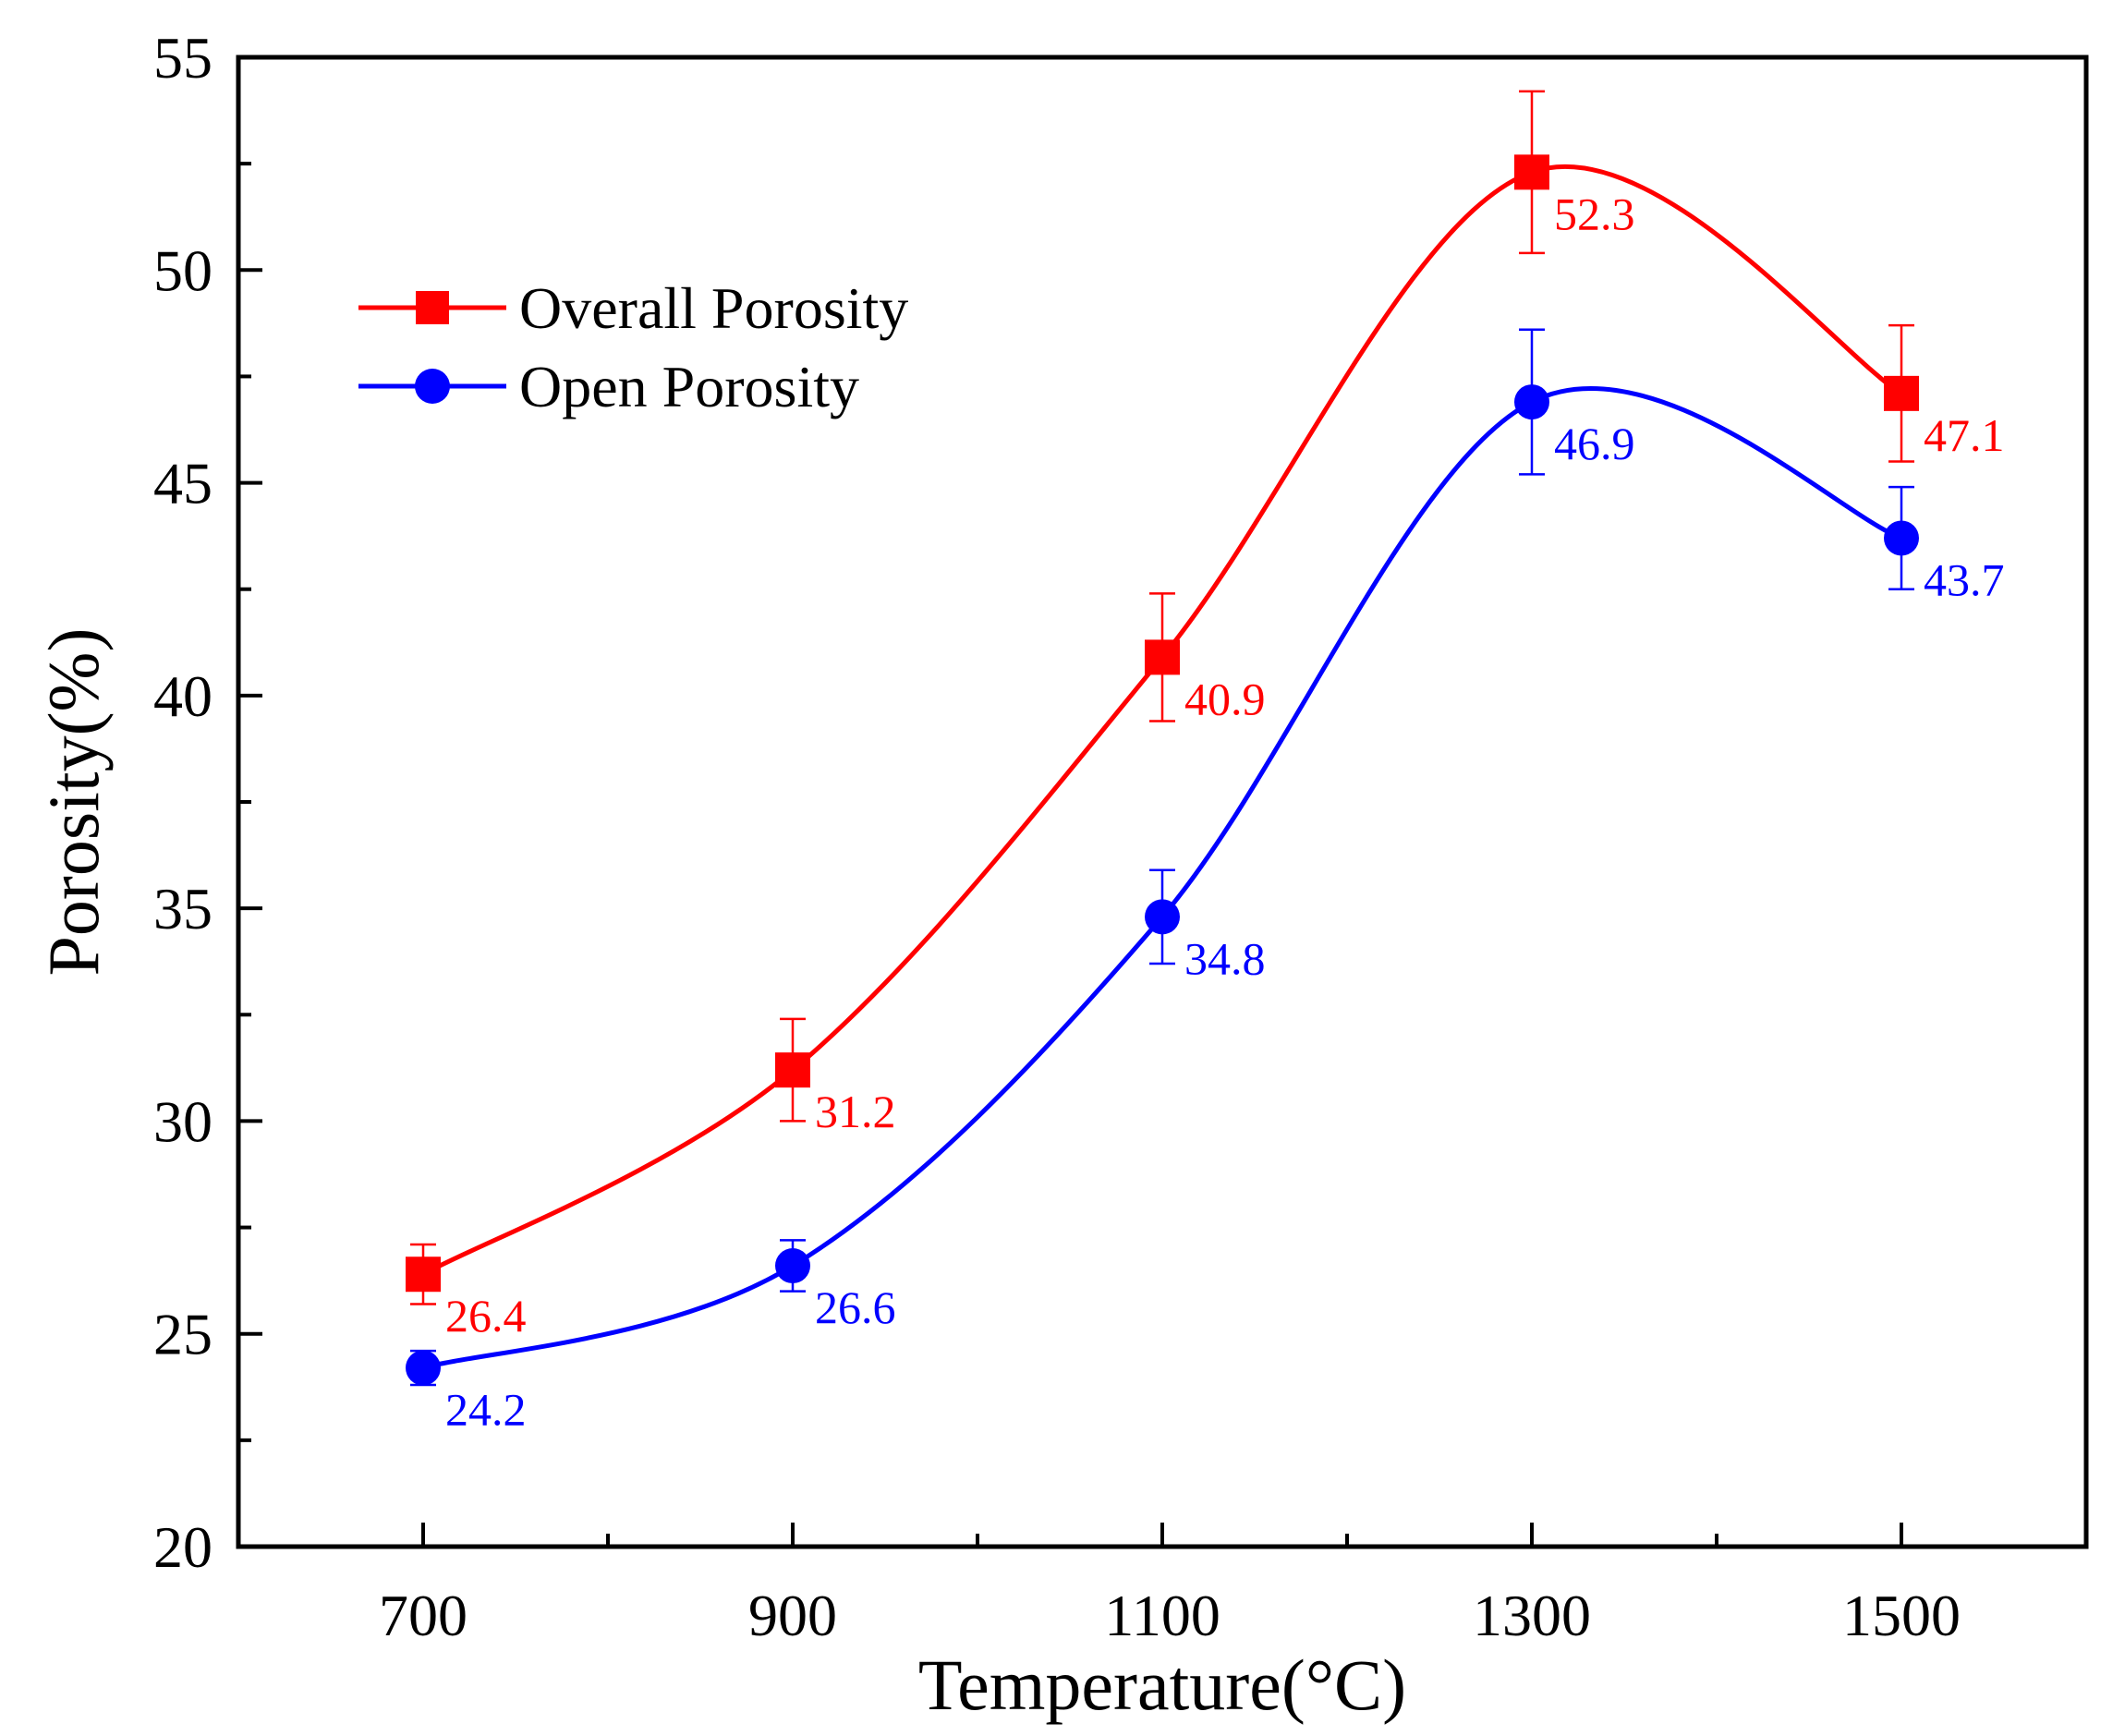 The width and height of the screenshot is (2125, 1736). Describe the element at coordinates (182, 270) in the screenshot. I see `y-tick-label: 50` at that location.